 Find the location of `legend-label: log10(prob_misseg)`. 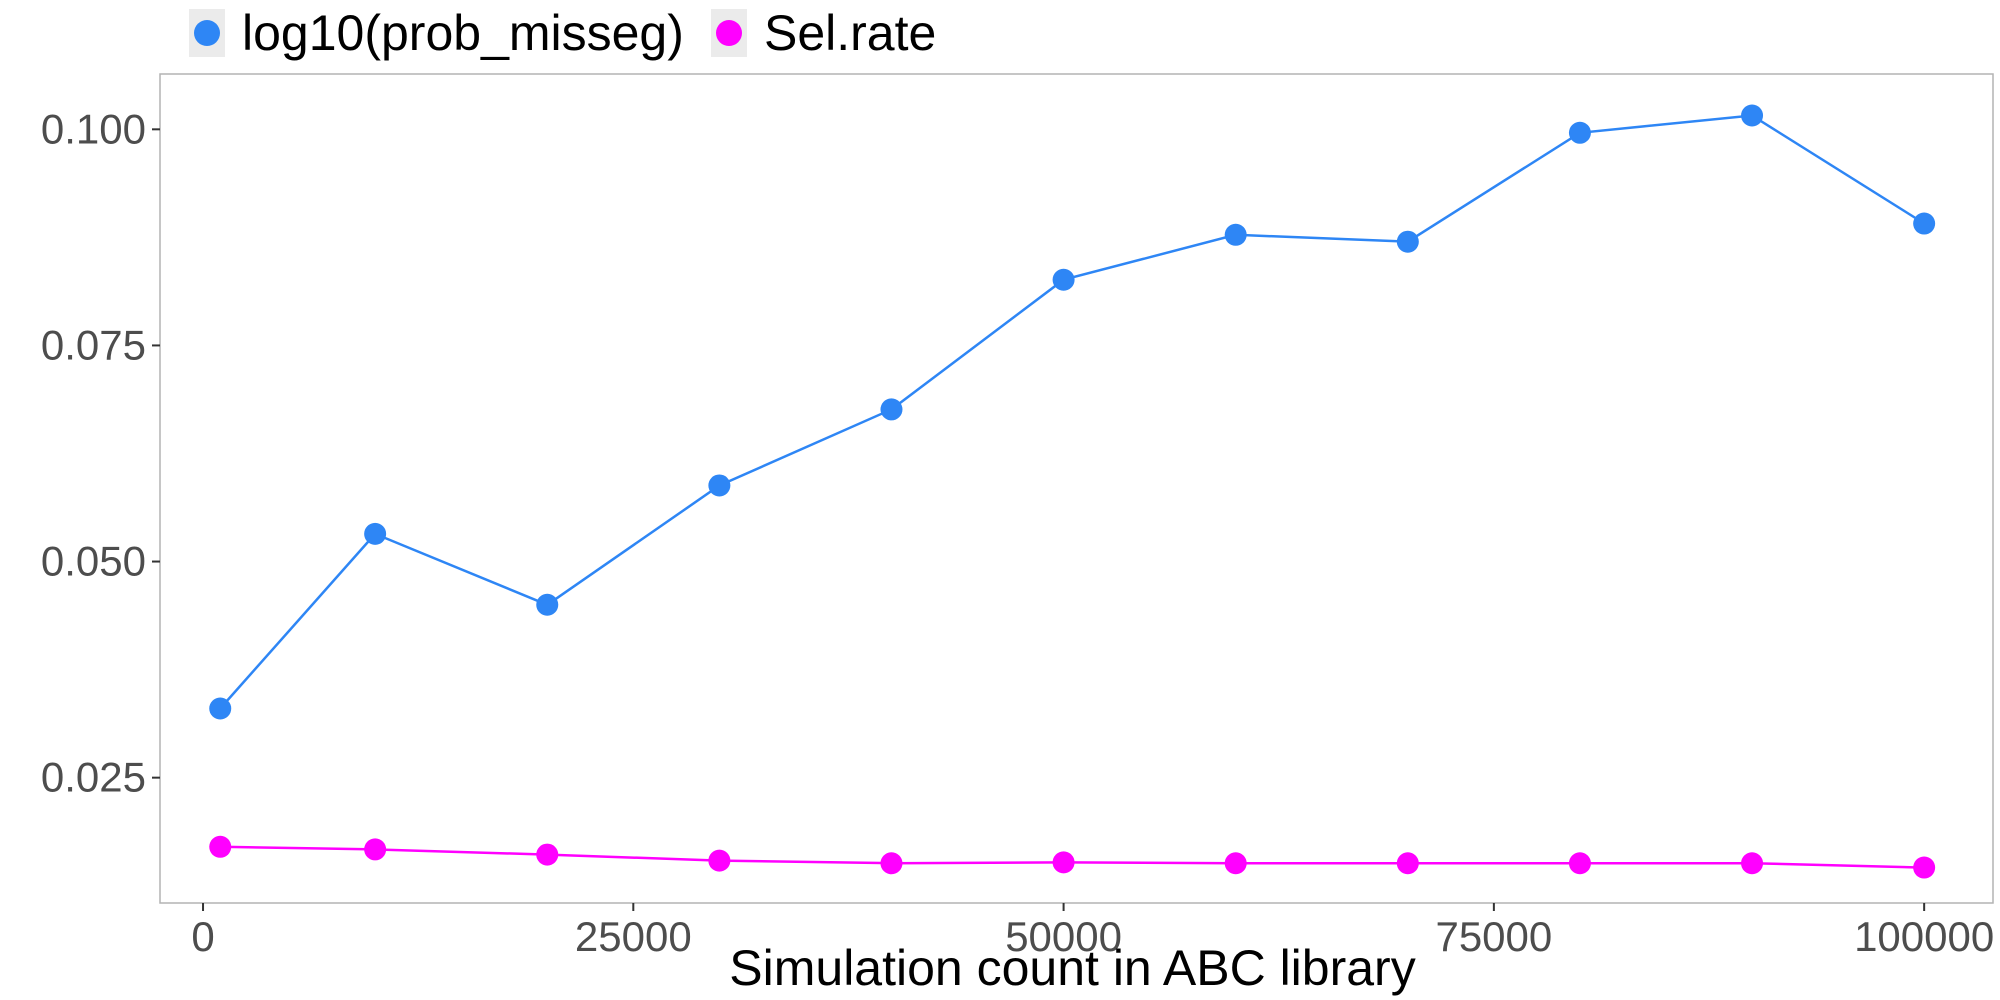

legend-label: log10(prob_misseg) is located at coordinates (463, 33).